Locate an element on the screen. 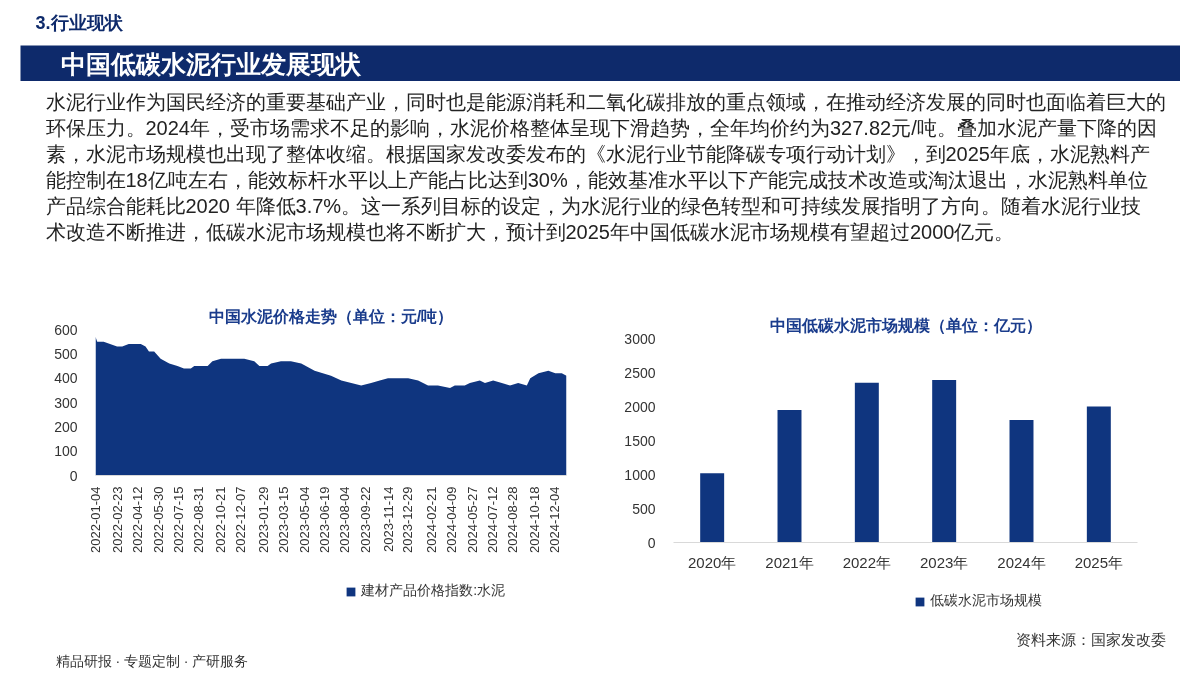  x-tick-label: 2022-12-07 is located at coordinates (241, 519).